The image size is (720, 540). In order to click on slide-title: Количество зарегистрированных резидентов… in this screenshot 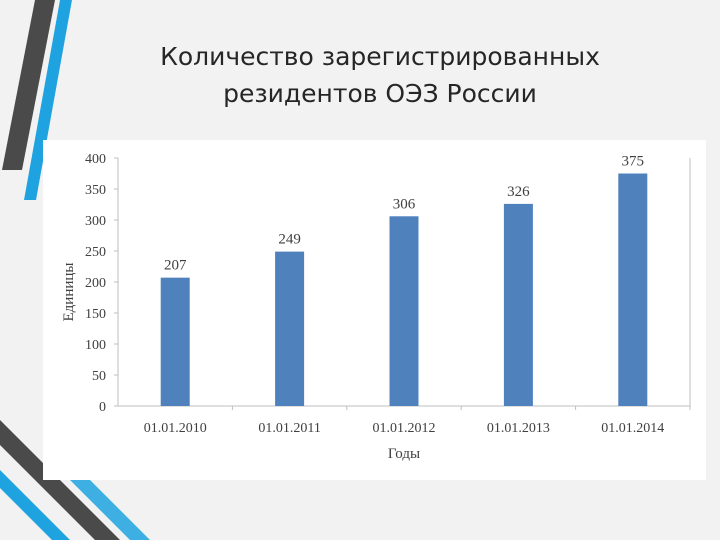, I will do `click(380, 75)`.